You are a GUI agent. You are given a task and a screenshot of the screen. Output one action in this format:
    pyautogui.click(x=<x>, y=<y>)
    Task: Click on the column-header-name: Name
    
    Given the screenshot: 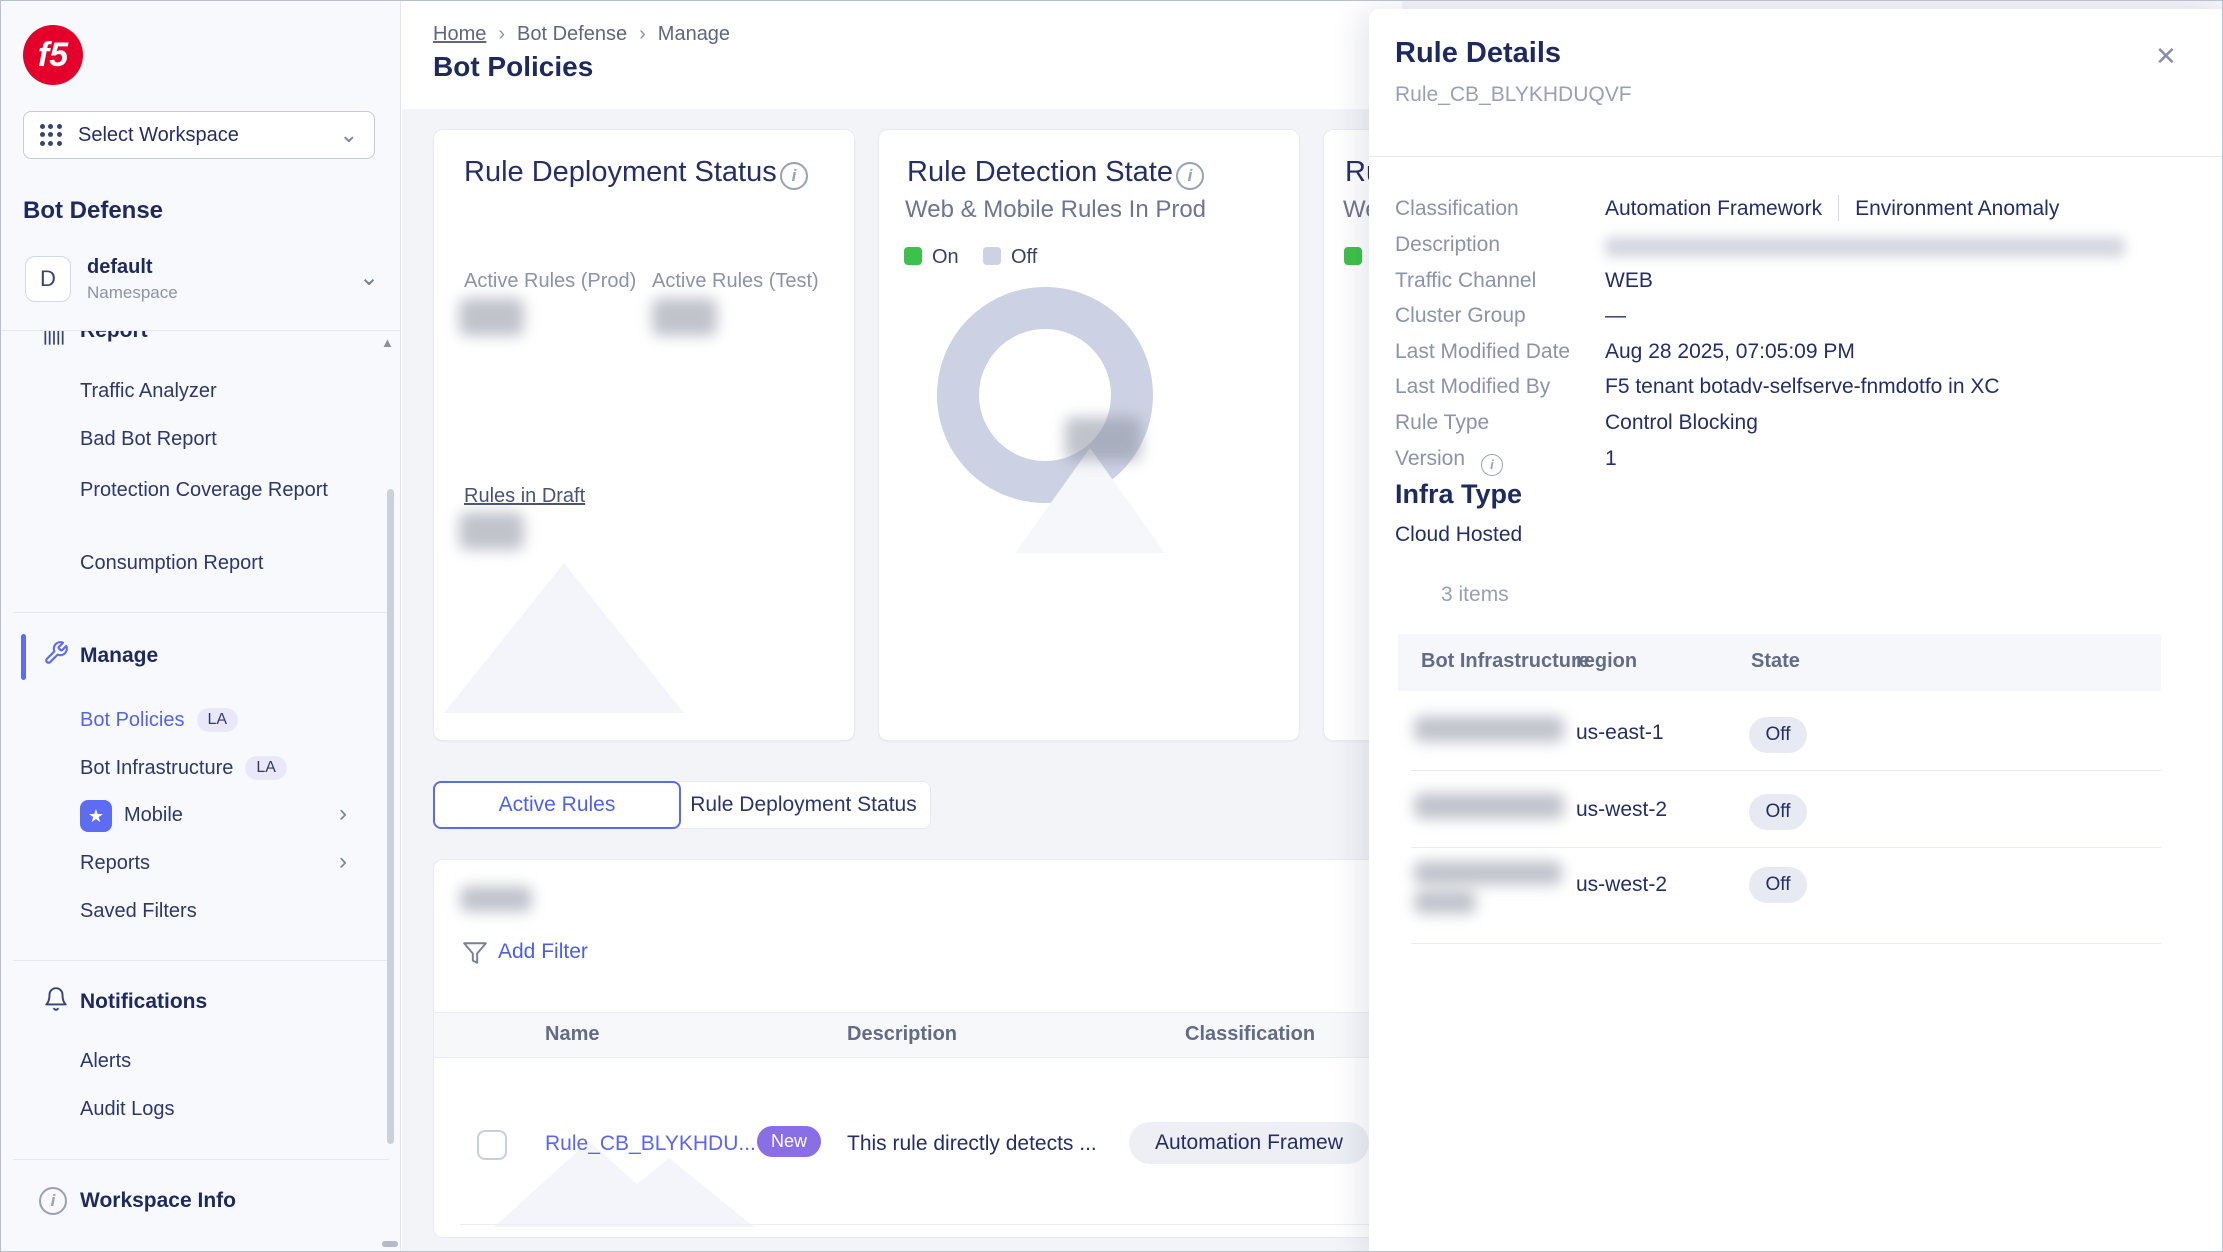 What is the action you would take?
    pyautogui.click(x=572, y=1034)
    